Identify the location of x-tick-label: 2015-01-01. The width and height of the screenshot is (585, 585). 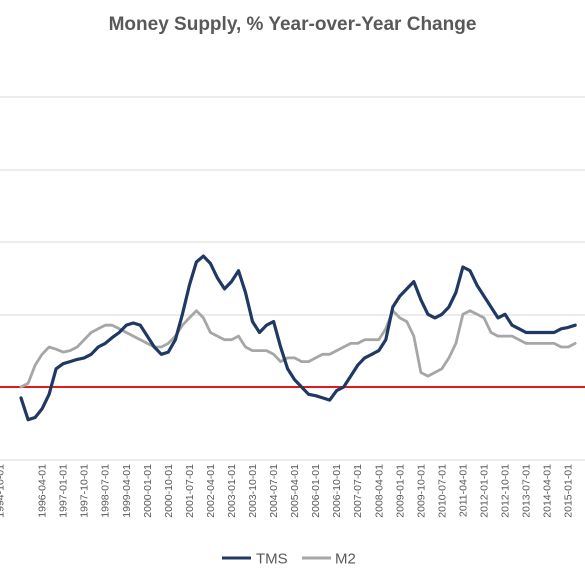
(569, 491).